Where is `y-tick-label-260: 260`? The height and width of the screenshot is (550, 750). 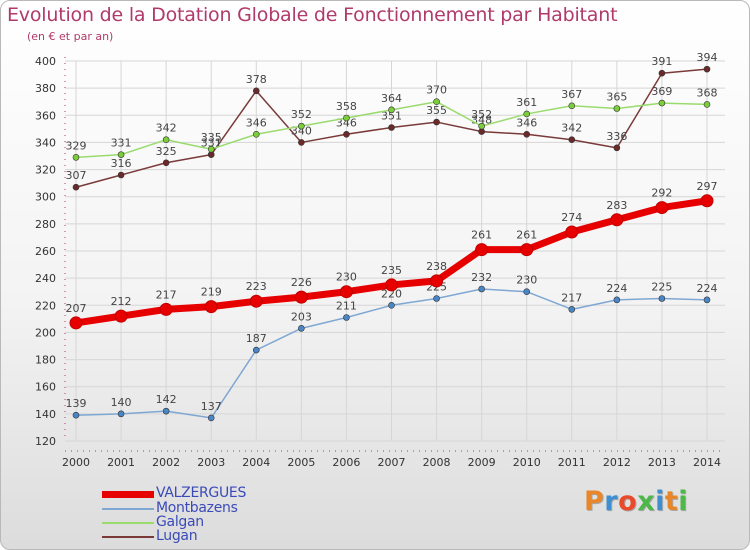 y-tick-label-260: 260 is located at coordinates (45, 251).